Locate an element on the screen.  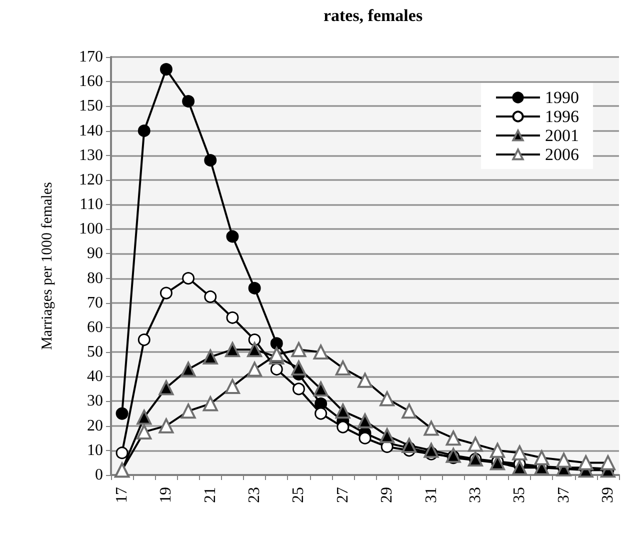
y-tick-label: 90 is located at coordinates (95, 253).